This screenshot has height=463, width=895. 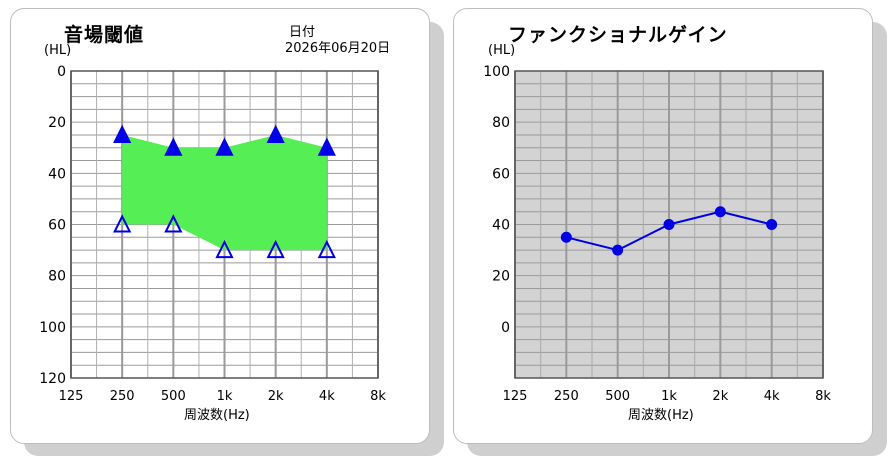 What do you see at coordinates (823, 396) in the screenshot?
I see `gain-x-tick-label: 8k` at bounding box center [823, 396].